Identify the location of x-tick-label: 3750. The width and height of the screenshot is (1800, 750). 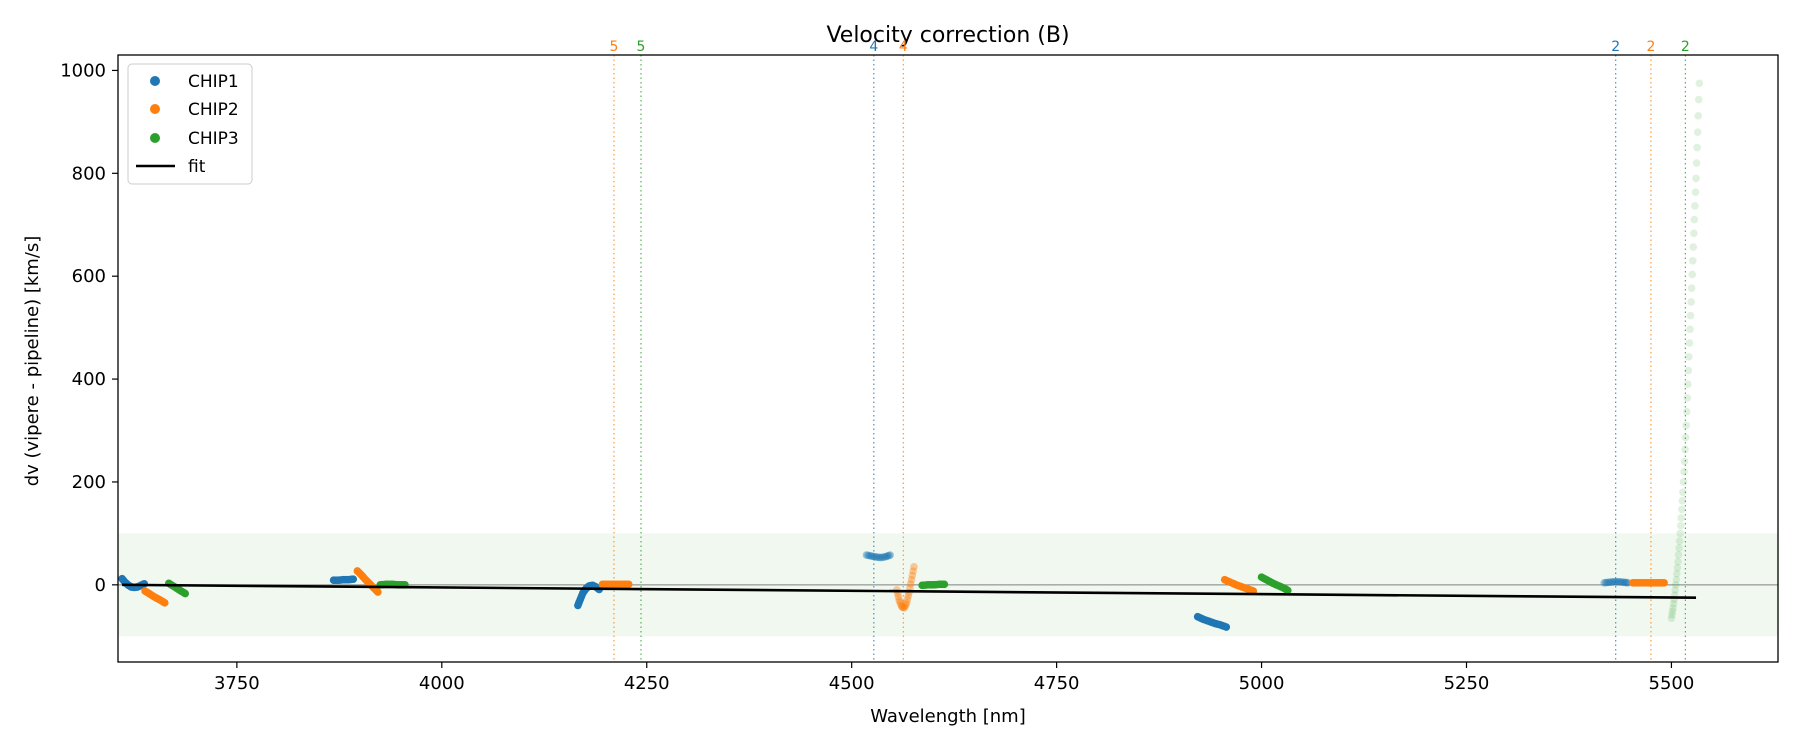
(237, 683).